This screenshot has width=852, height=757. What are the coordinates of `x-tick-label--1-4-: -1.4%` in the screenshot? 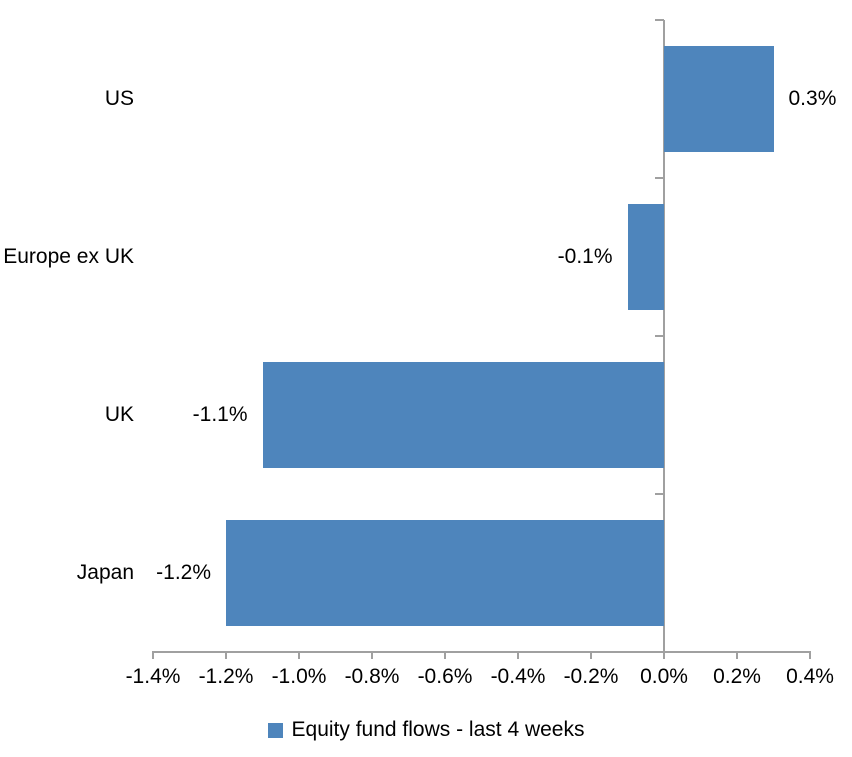 It's located at (153, 676).